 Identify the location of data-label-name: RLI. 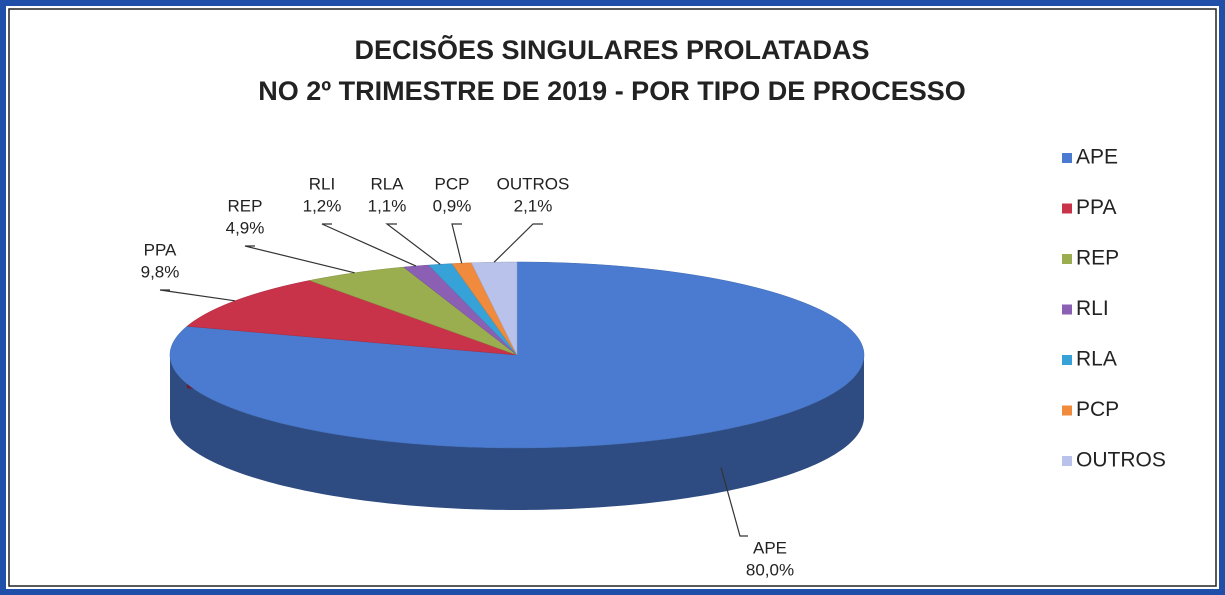
(322, 183).